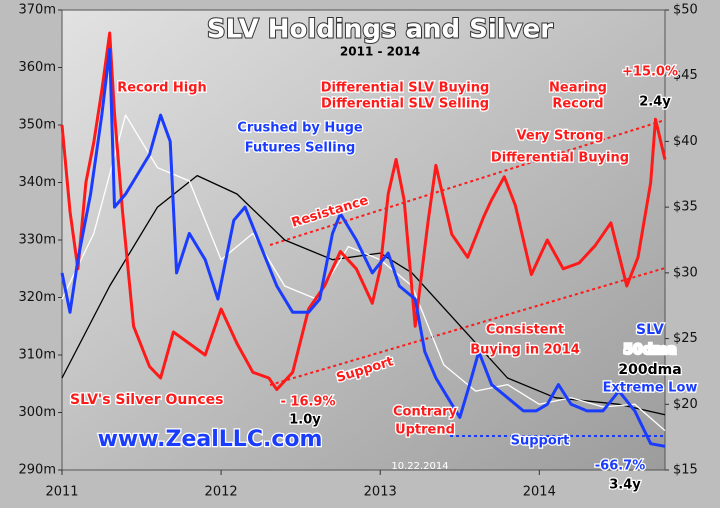  I want to click on chart-title: SLV Holdings and Silver, so click(380, 30).